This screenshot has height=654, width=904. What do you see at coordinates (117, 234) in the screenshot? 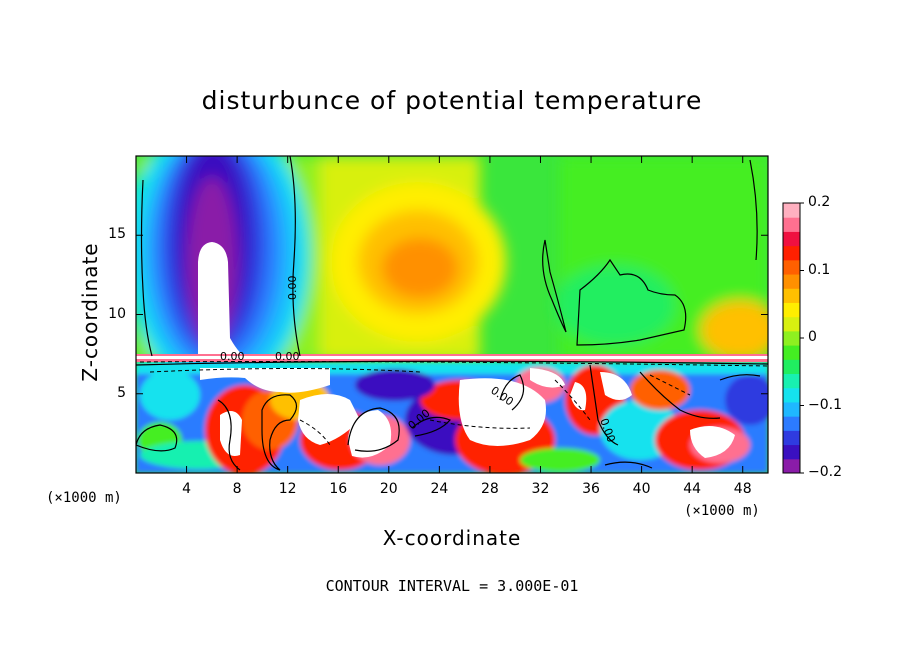
I see `y-tick-label: 15` at bounding box center [117, 234].